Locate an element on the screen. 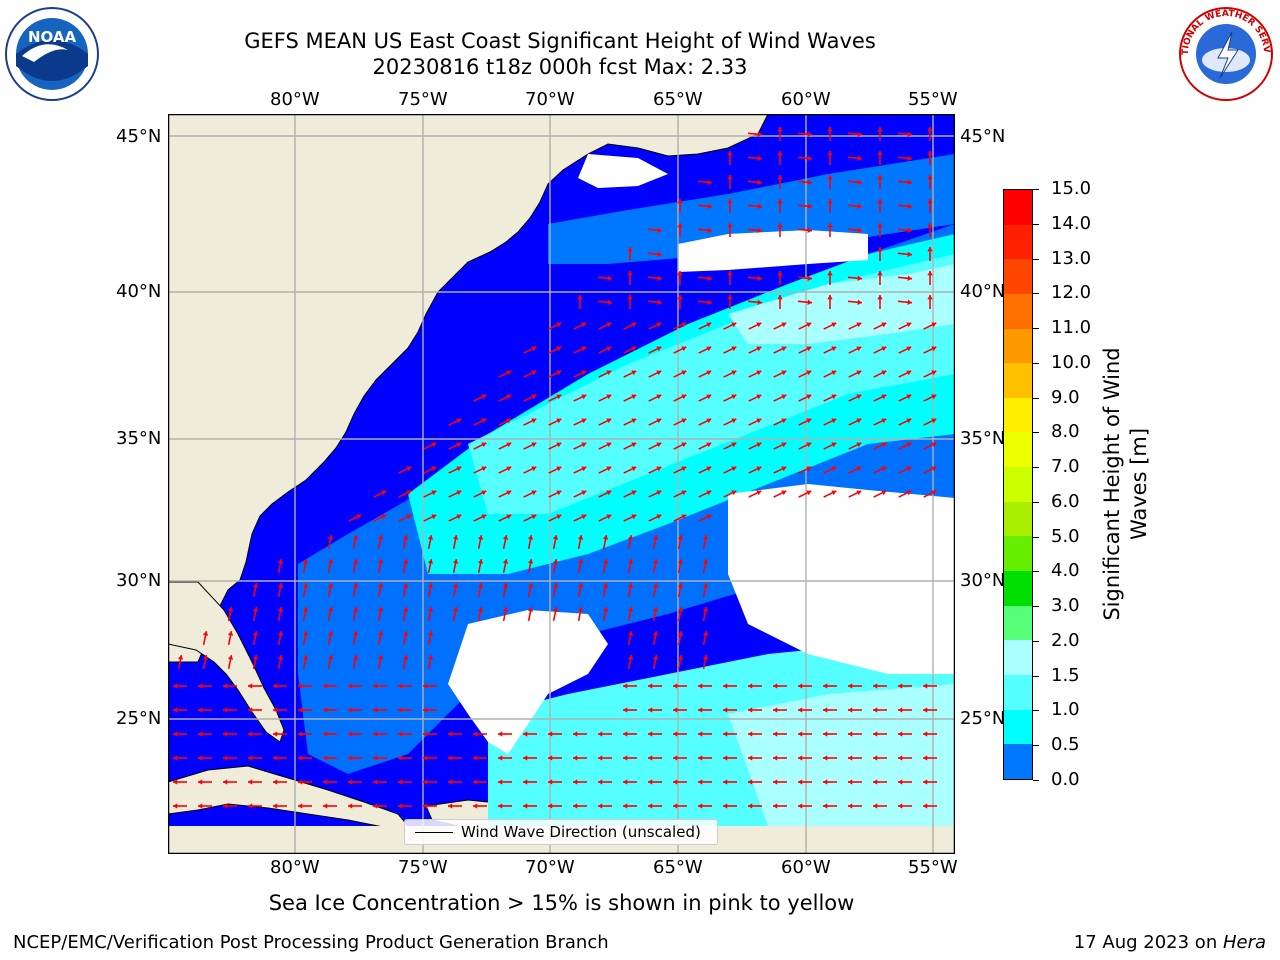 This screenshot has height=960, width=1280. lat-label-right: 40°N is located at coordinates (983, 291).